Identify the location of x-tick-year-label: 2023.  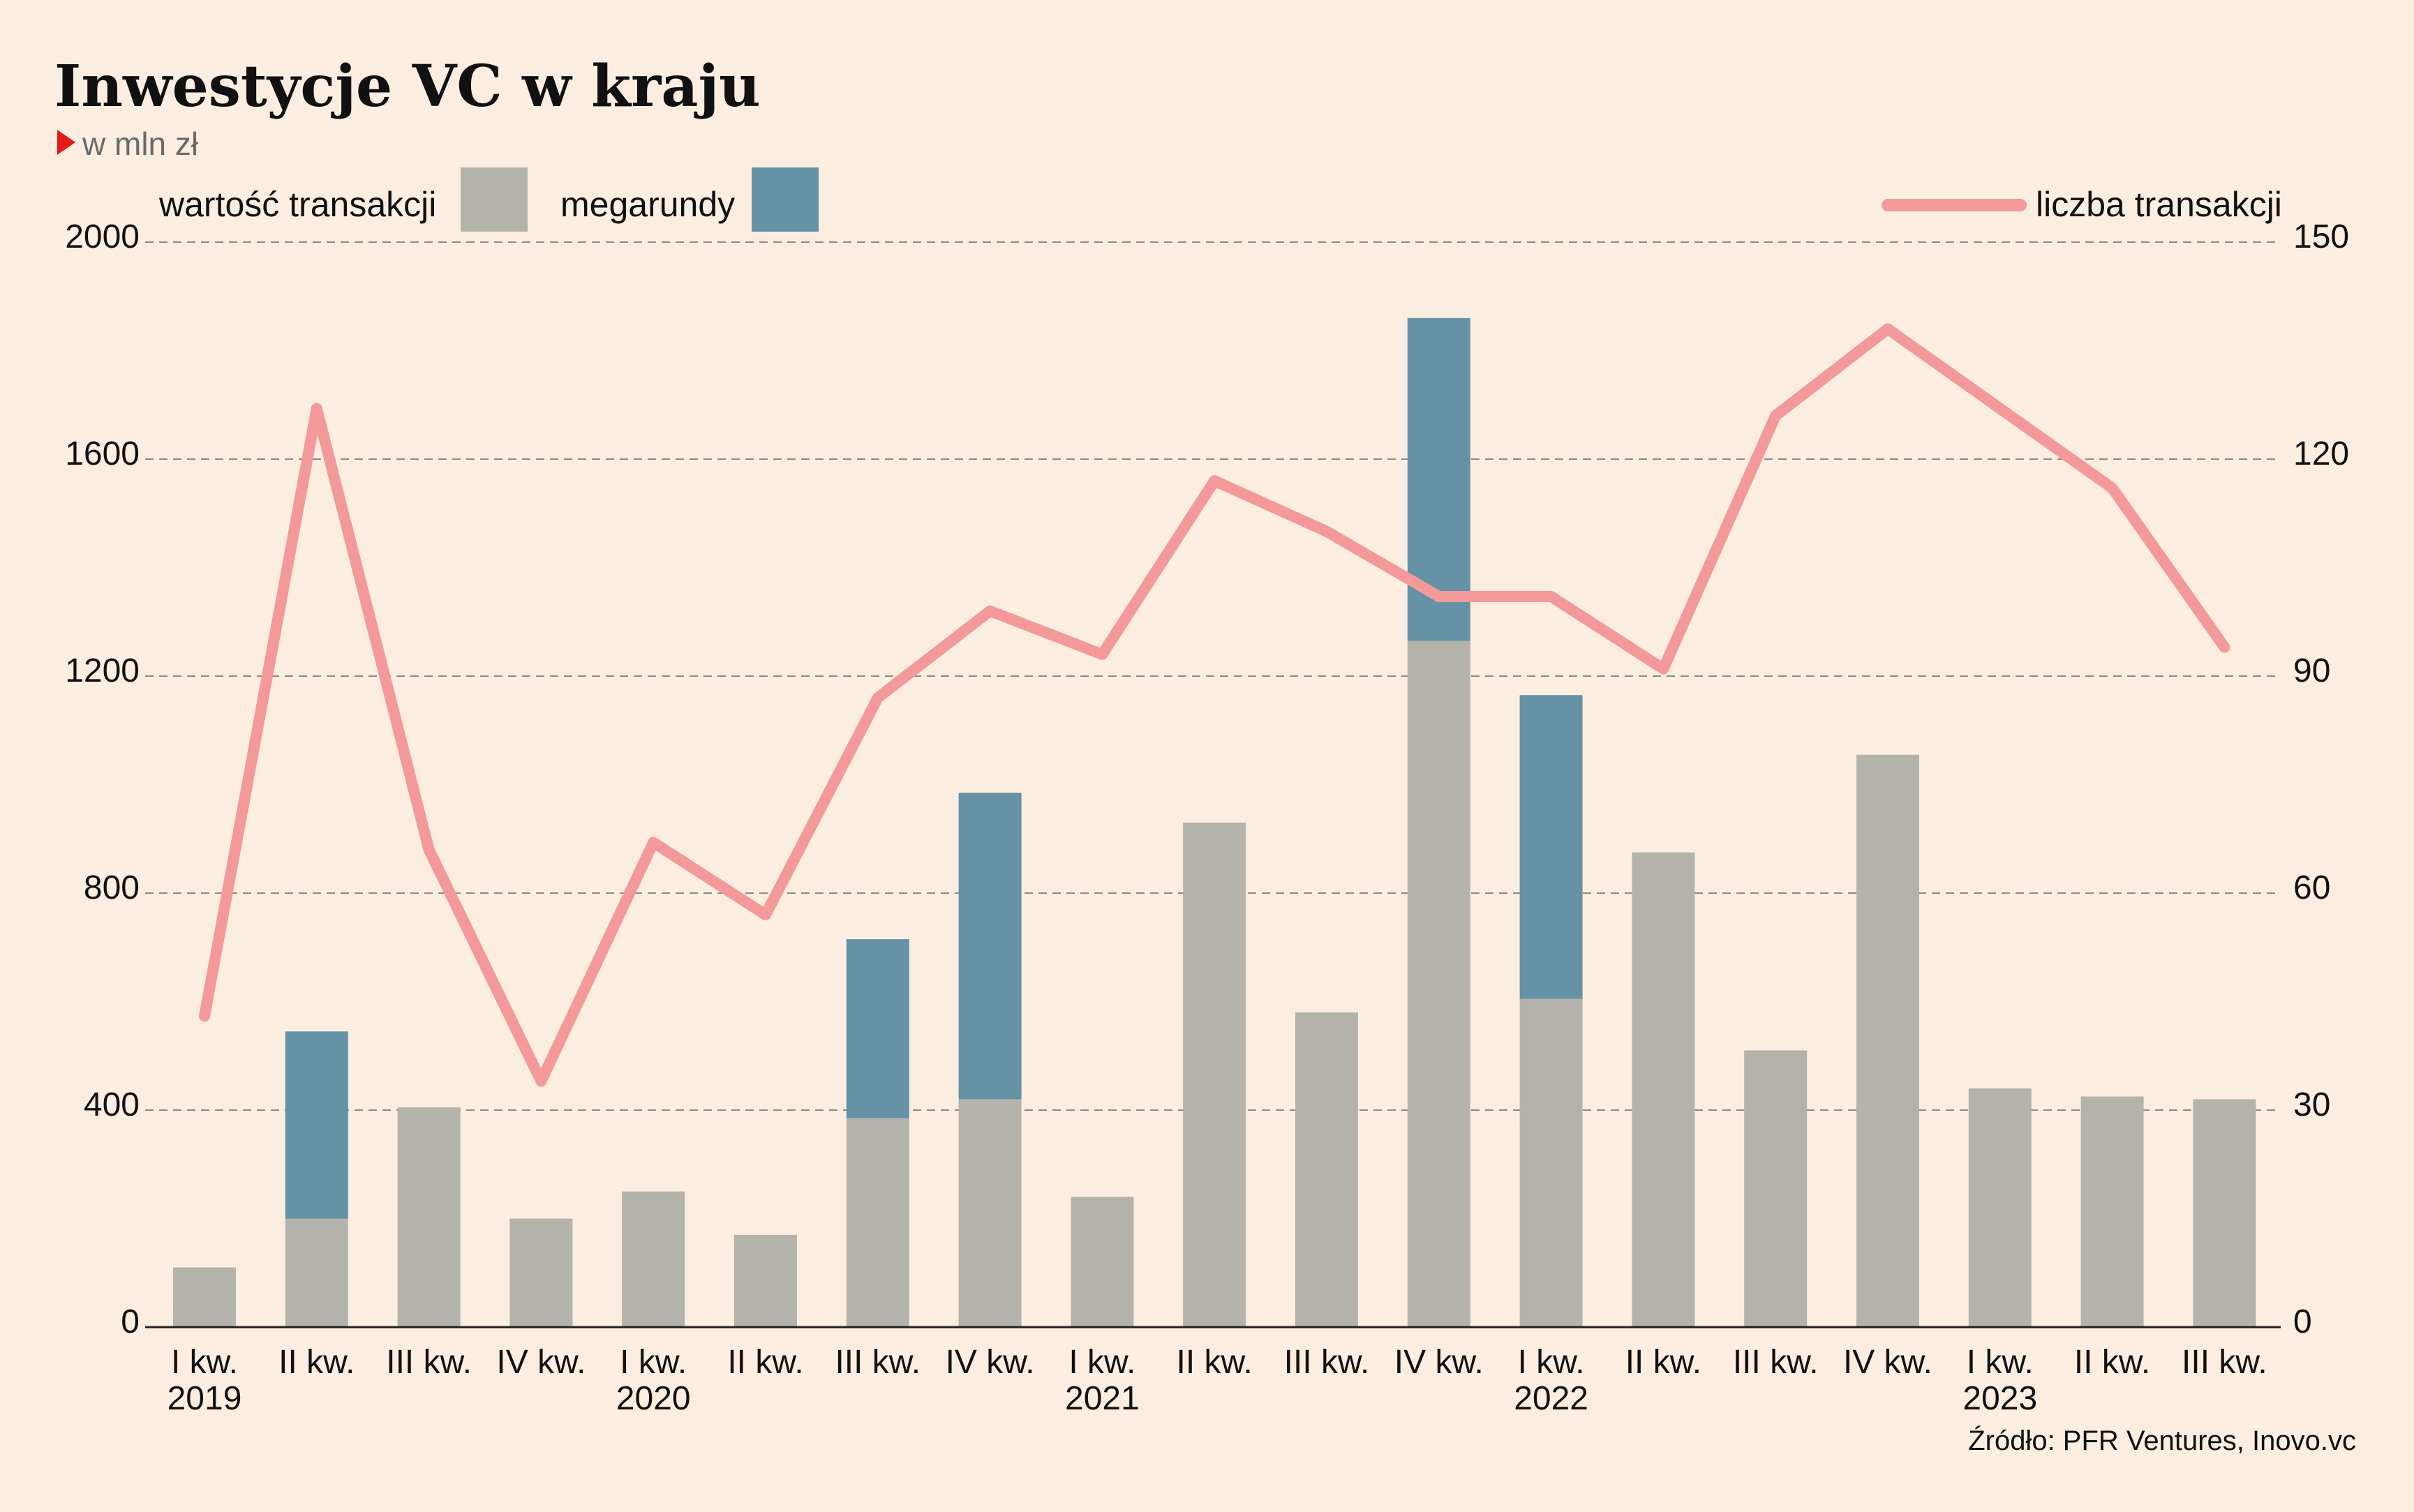
(1999, 1398).